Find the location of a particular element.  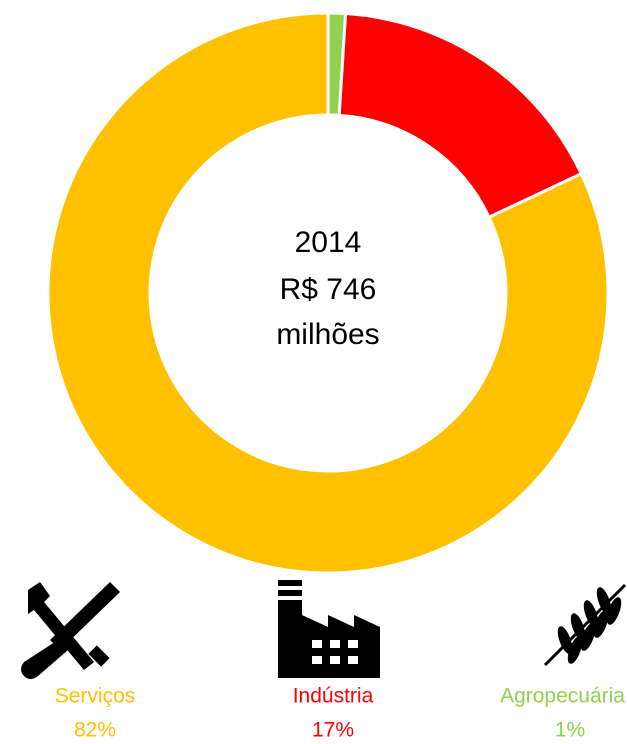

center-text: milhões is located at coordinates (327, 334).